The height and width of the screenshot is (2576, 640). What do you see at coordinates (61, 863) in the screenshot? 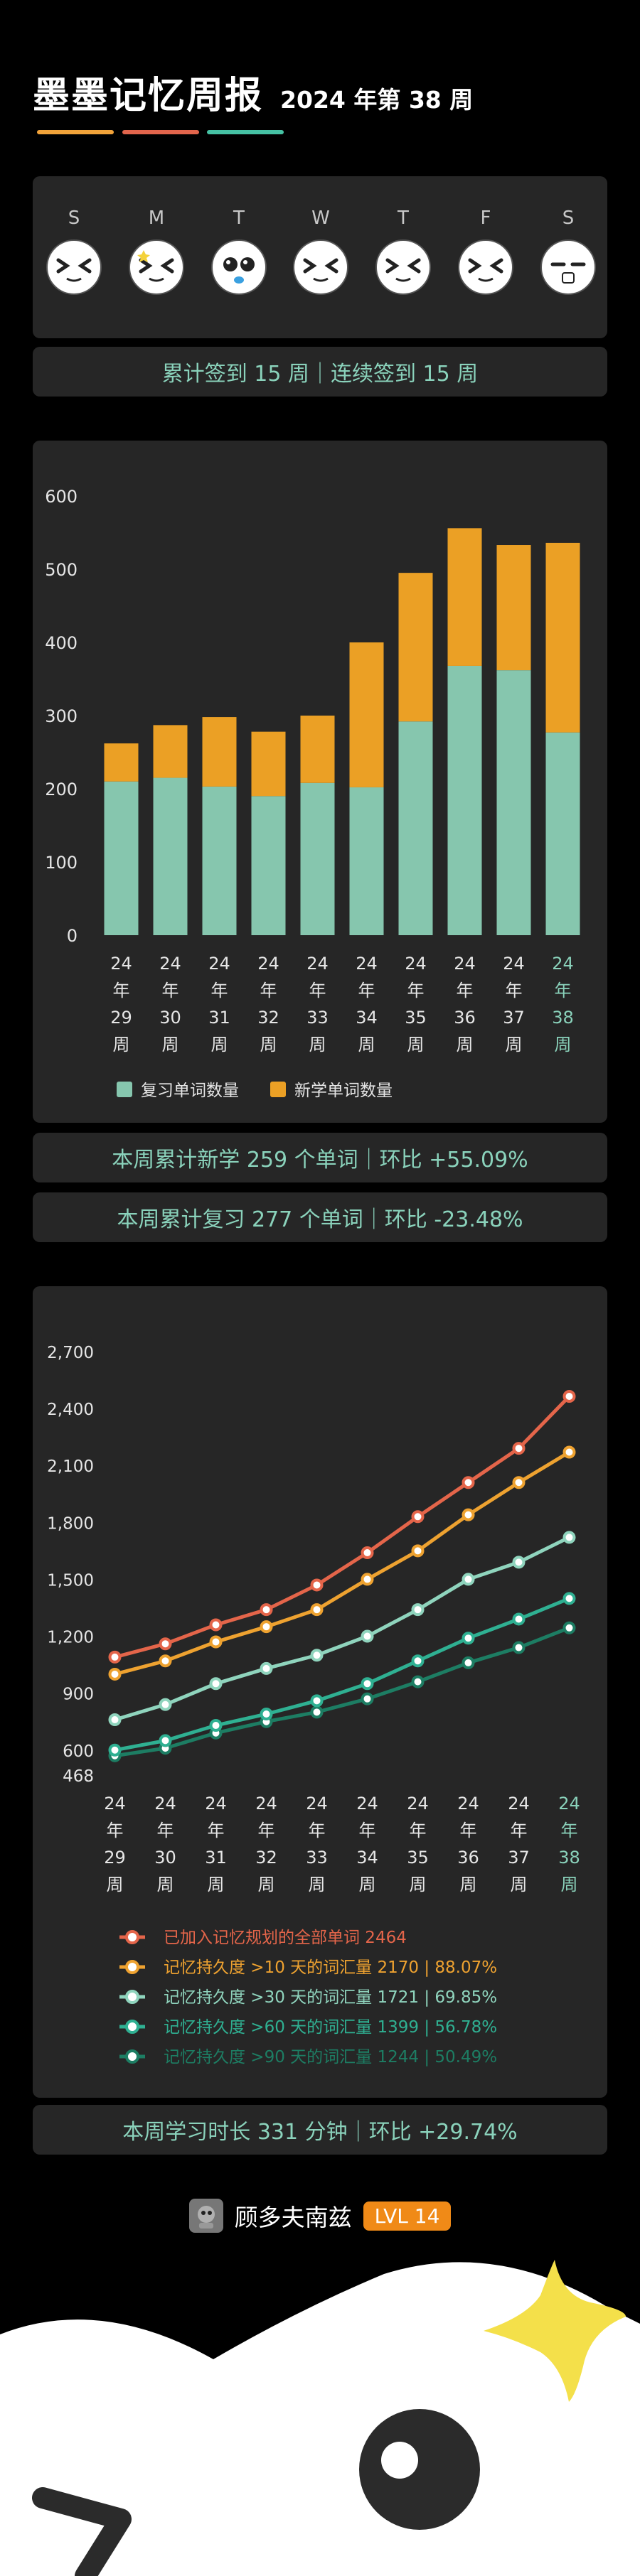
I see `y-tick-label: 100` at bounding box center [61, 863].